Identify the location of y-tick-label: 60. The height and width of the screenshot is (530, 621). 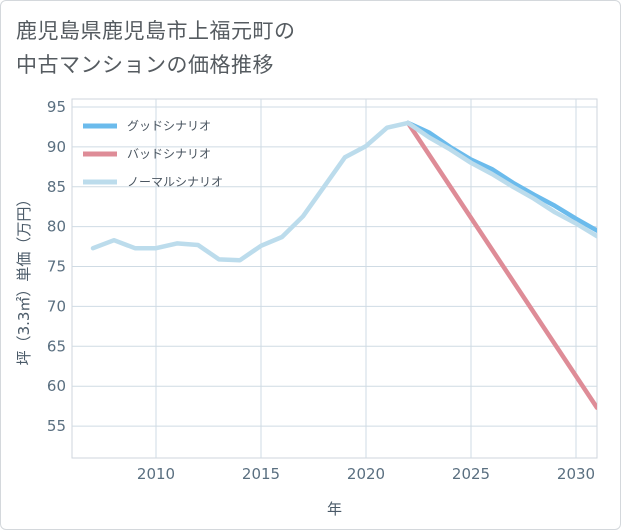
(56, 386).